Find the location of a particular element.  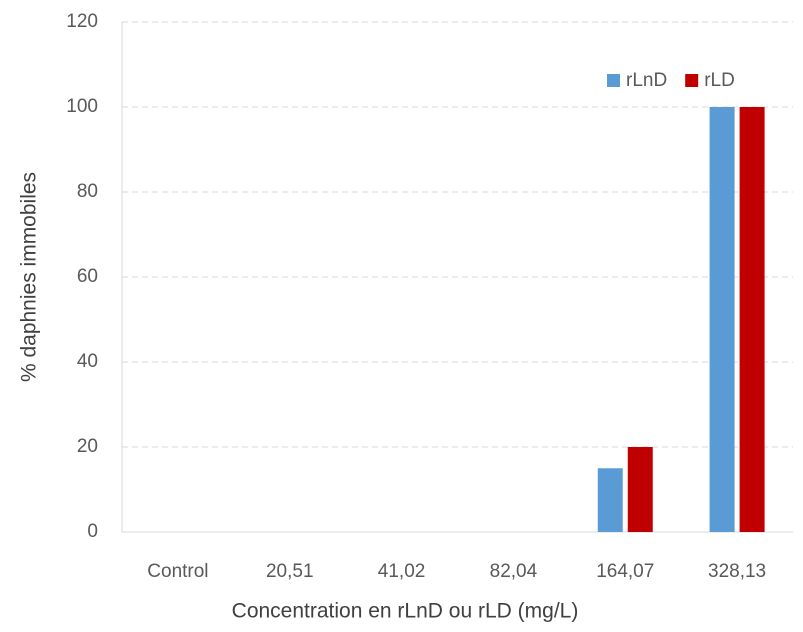

y-tick-label: 0 is located at coordinates (92, 531).